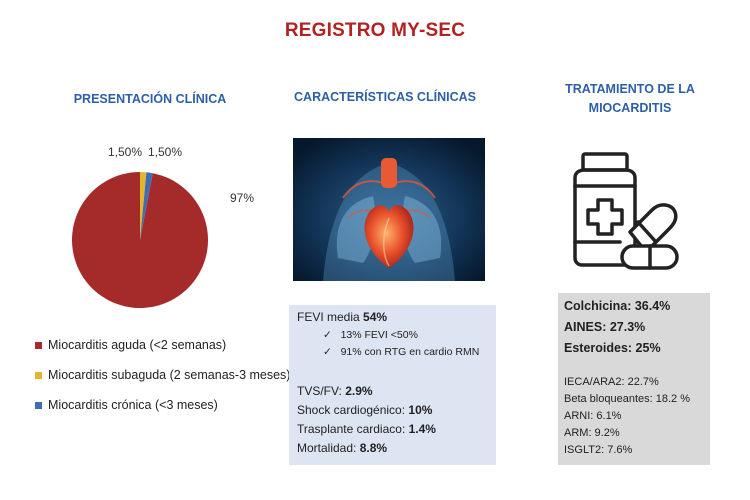 This screenshot has height=500, width=750. What do you see at coordinates (330, 317) in the screenshot?
I see `fevi-label: FEVI media` at bounding box center [330, 317].